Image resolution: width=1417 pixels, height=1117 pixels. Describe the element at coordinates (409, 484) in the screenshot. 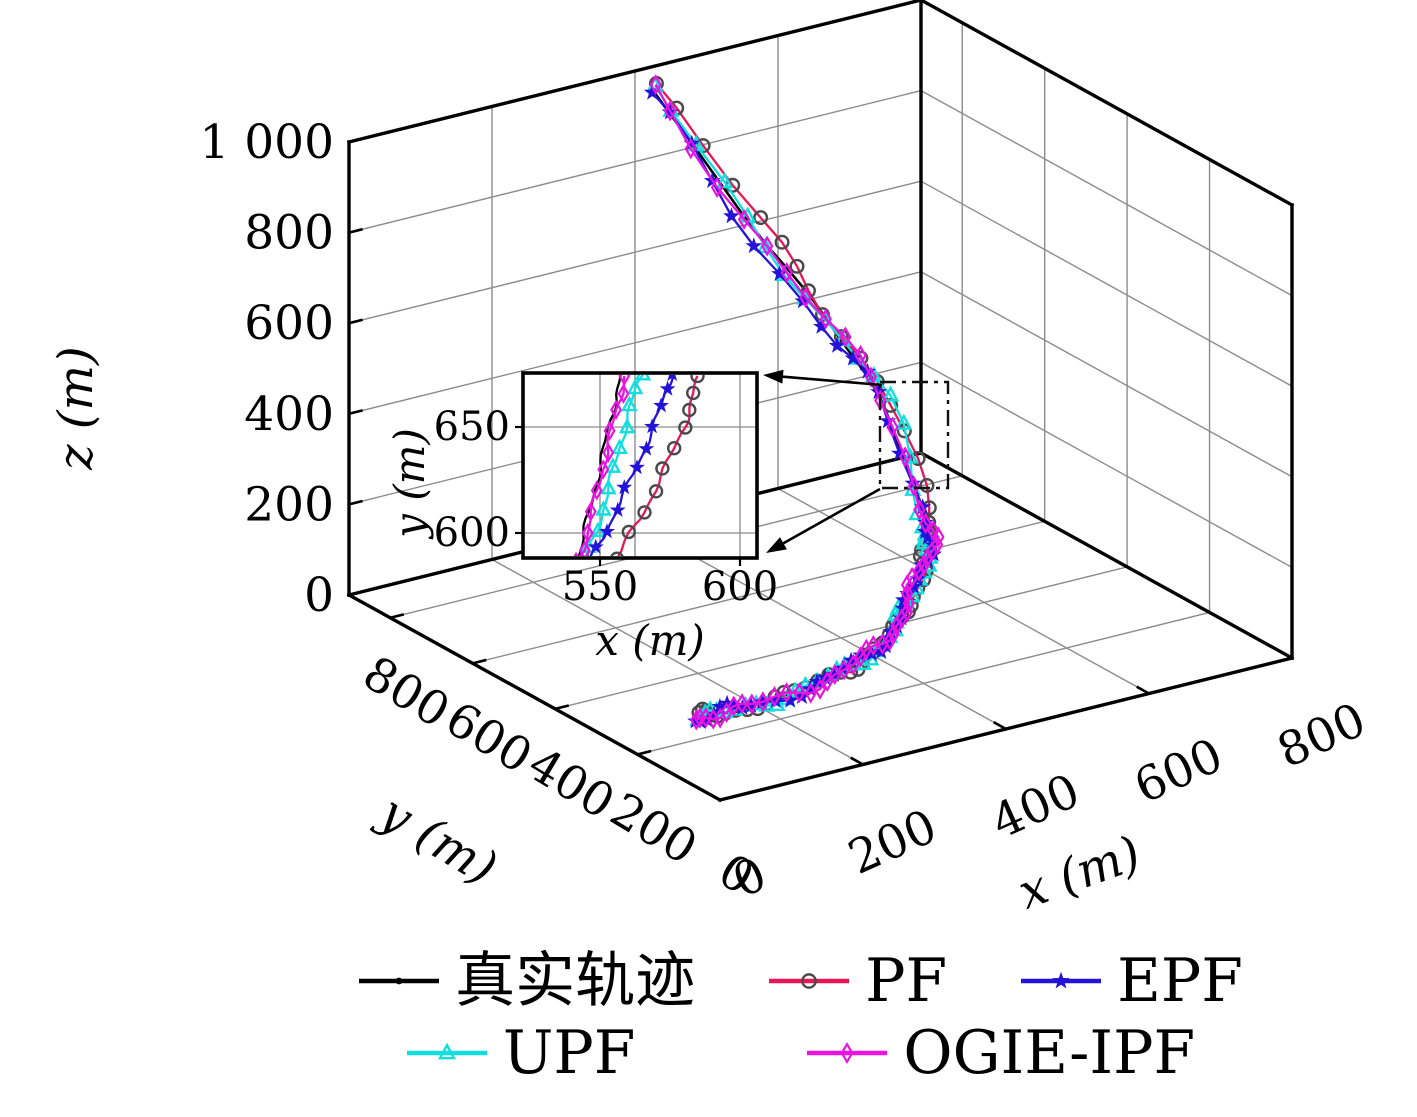

I see `inset-y-axis-title: y (m)` at that location.